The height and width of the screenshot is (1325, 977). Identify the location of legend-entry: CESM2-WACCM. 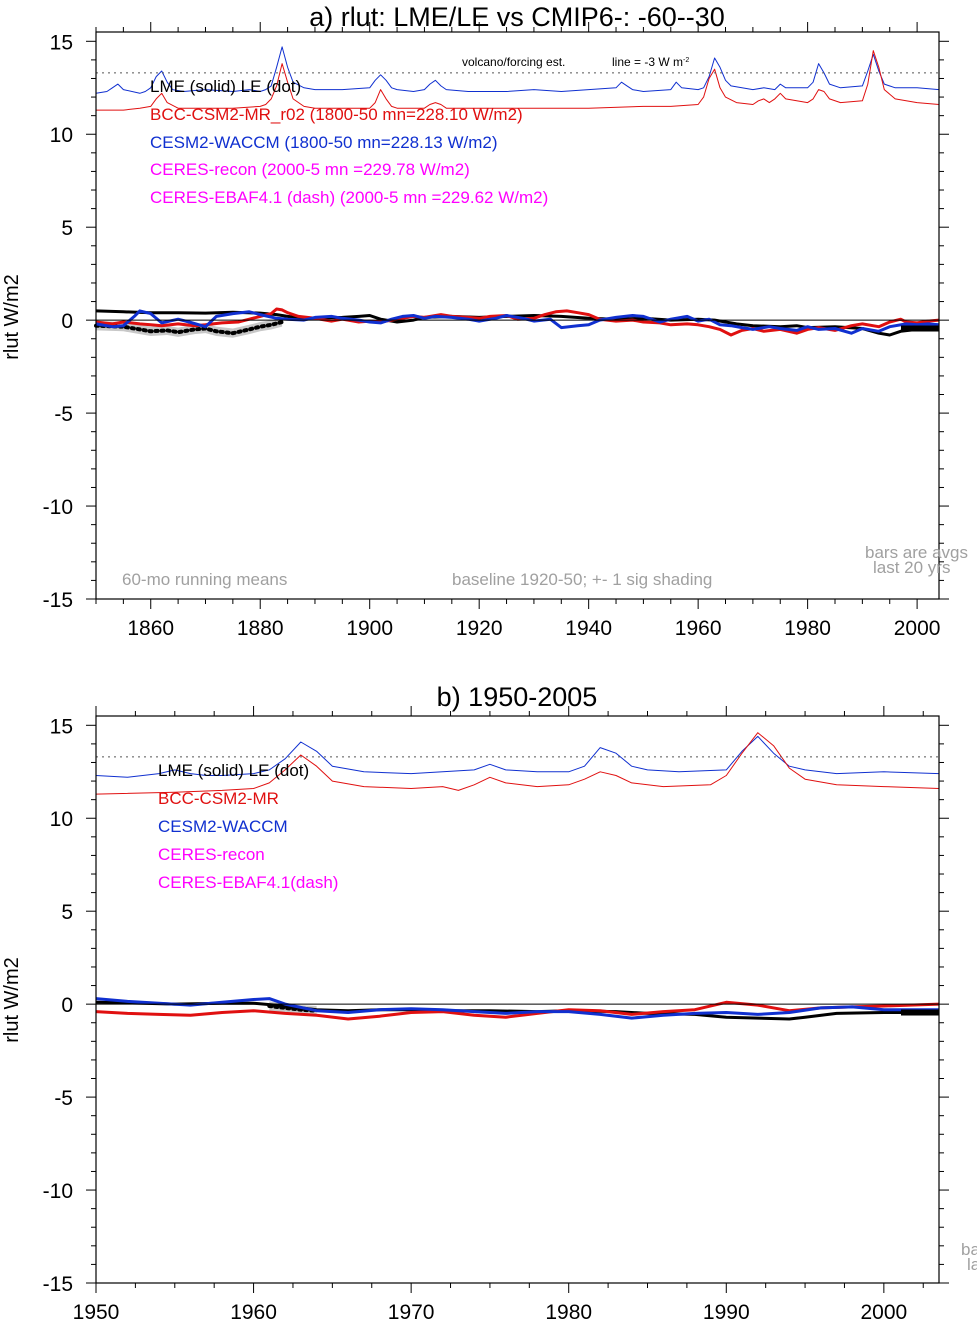
(223, 826).